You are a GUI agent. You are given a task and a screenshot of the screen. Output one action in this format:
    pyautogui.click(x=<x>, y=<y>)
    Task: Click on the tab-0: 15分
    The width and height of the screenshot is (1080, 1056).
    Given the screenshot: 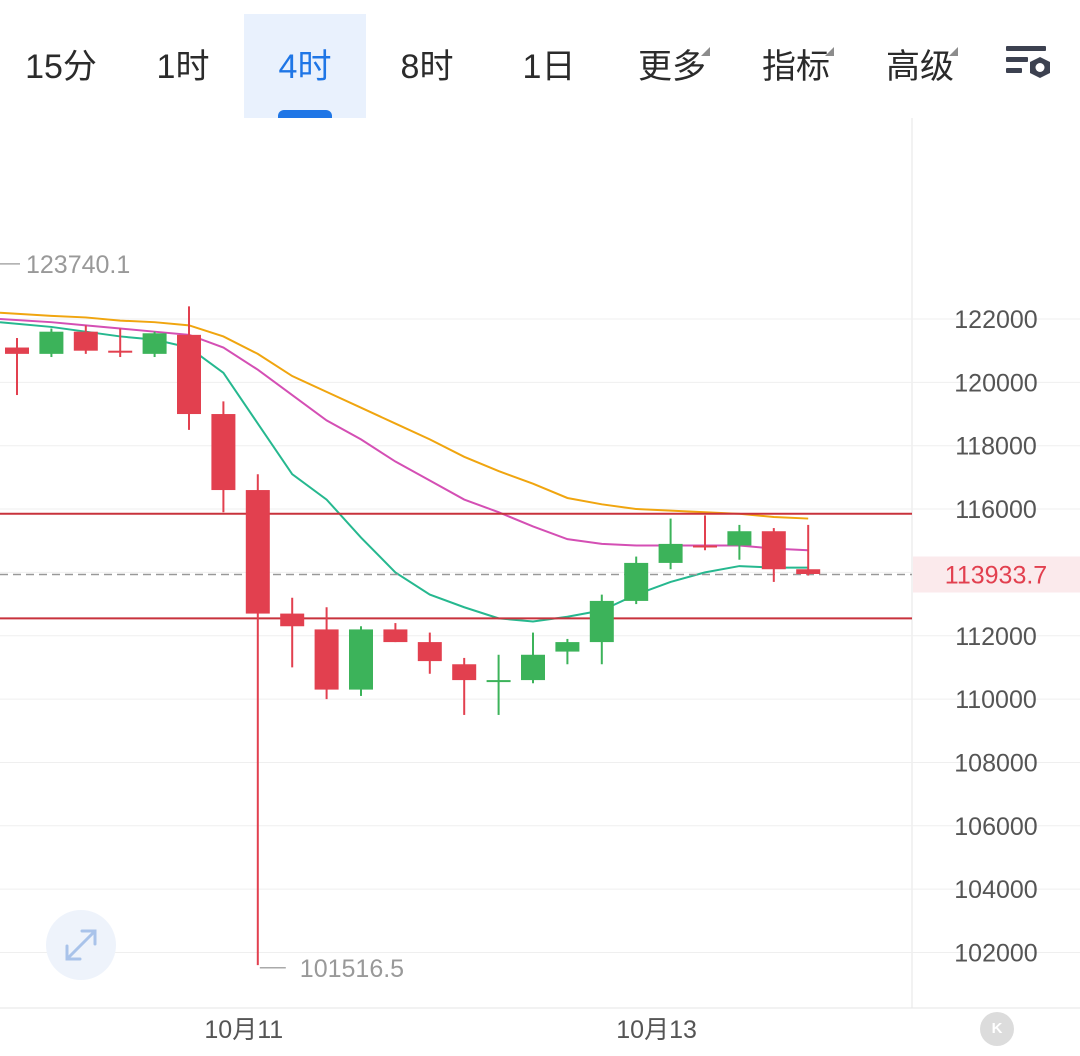 What is the action you would take?
    pyautogui.click(x=61, y=66)
    